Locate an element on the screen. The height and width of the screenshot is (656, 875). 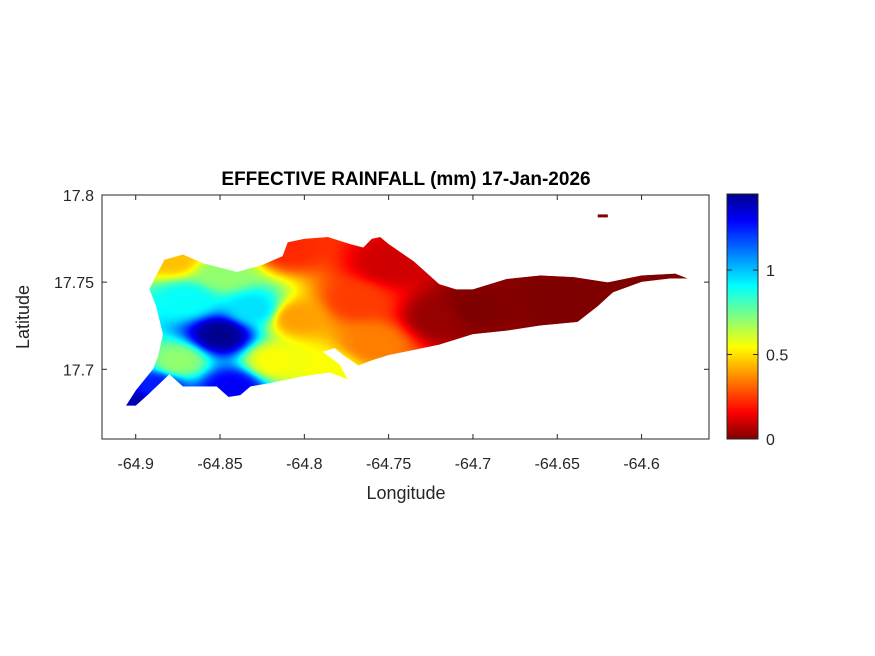
y-tick-label: 17.7 is located at coordinates (78, 370).